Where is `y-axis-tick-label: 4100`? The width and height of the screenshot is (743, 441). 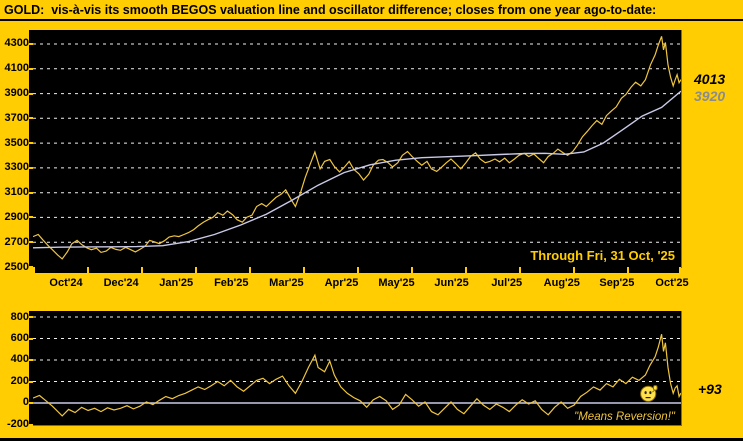 y-axis-tick-label: 4100 is located at coordinates (16, 68).